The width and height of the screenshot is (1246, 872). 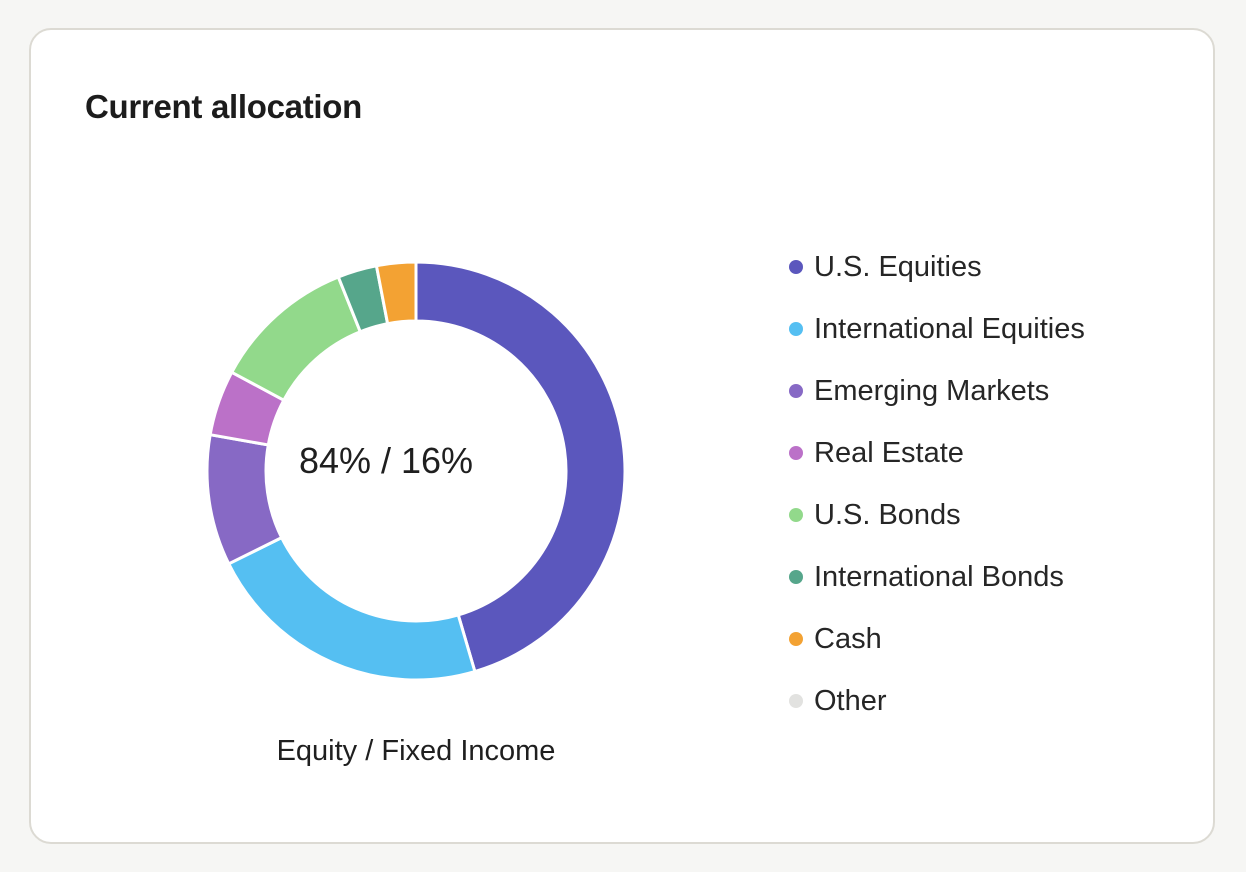 I want to click on legend-item-u-s-bonds: U.S. Bonds, so click(x=937, y=515).